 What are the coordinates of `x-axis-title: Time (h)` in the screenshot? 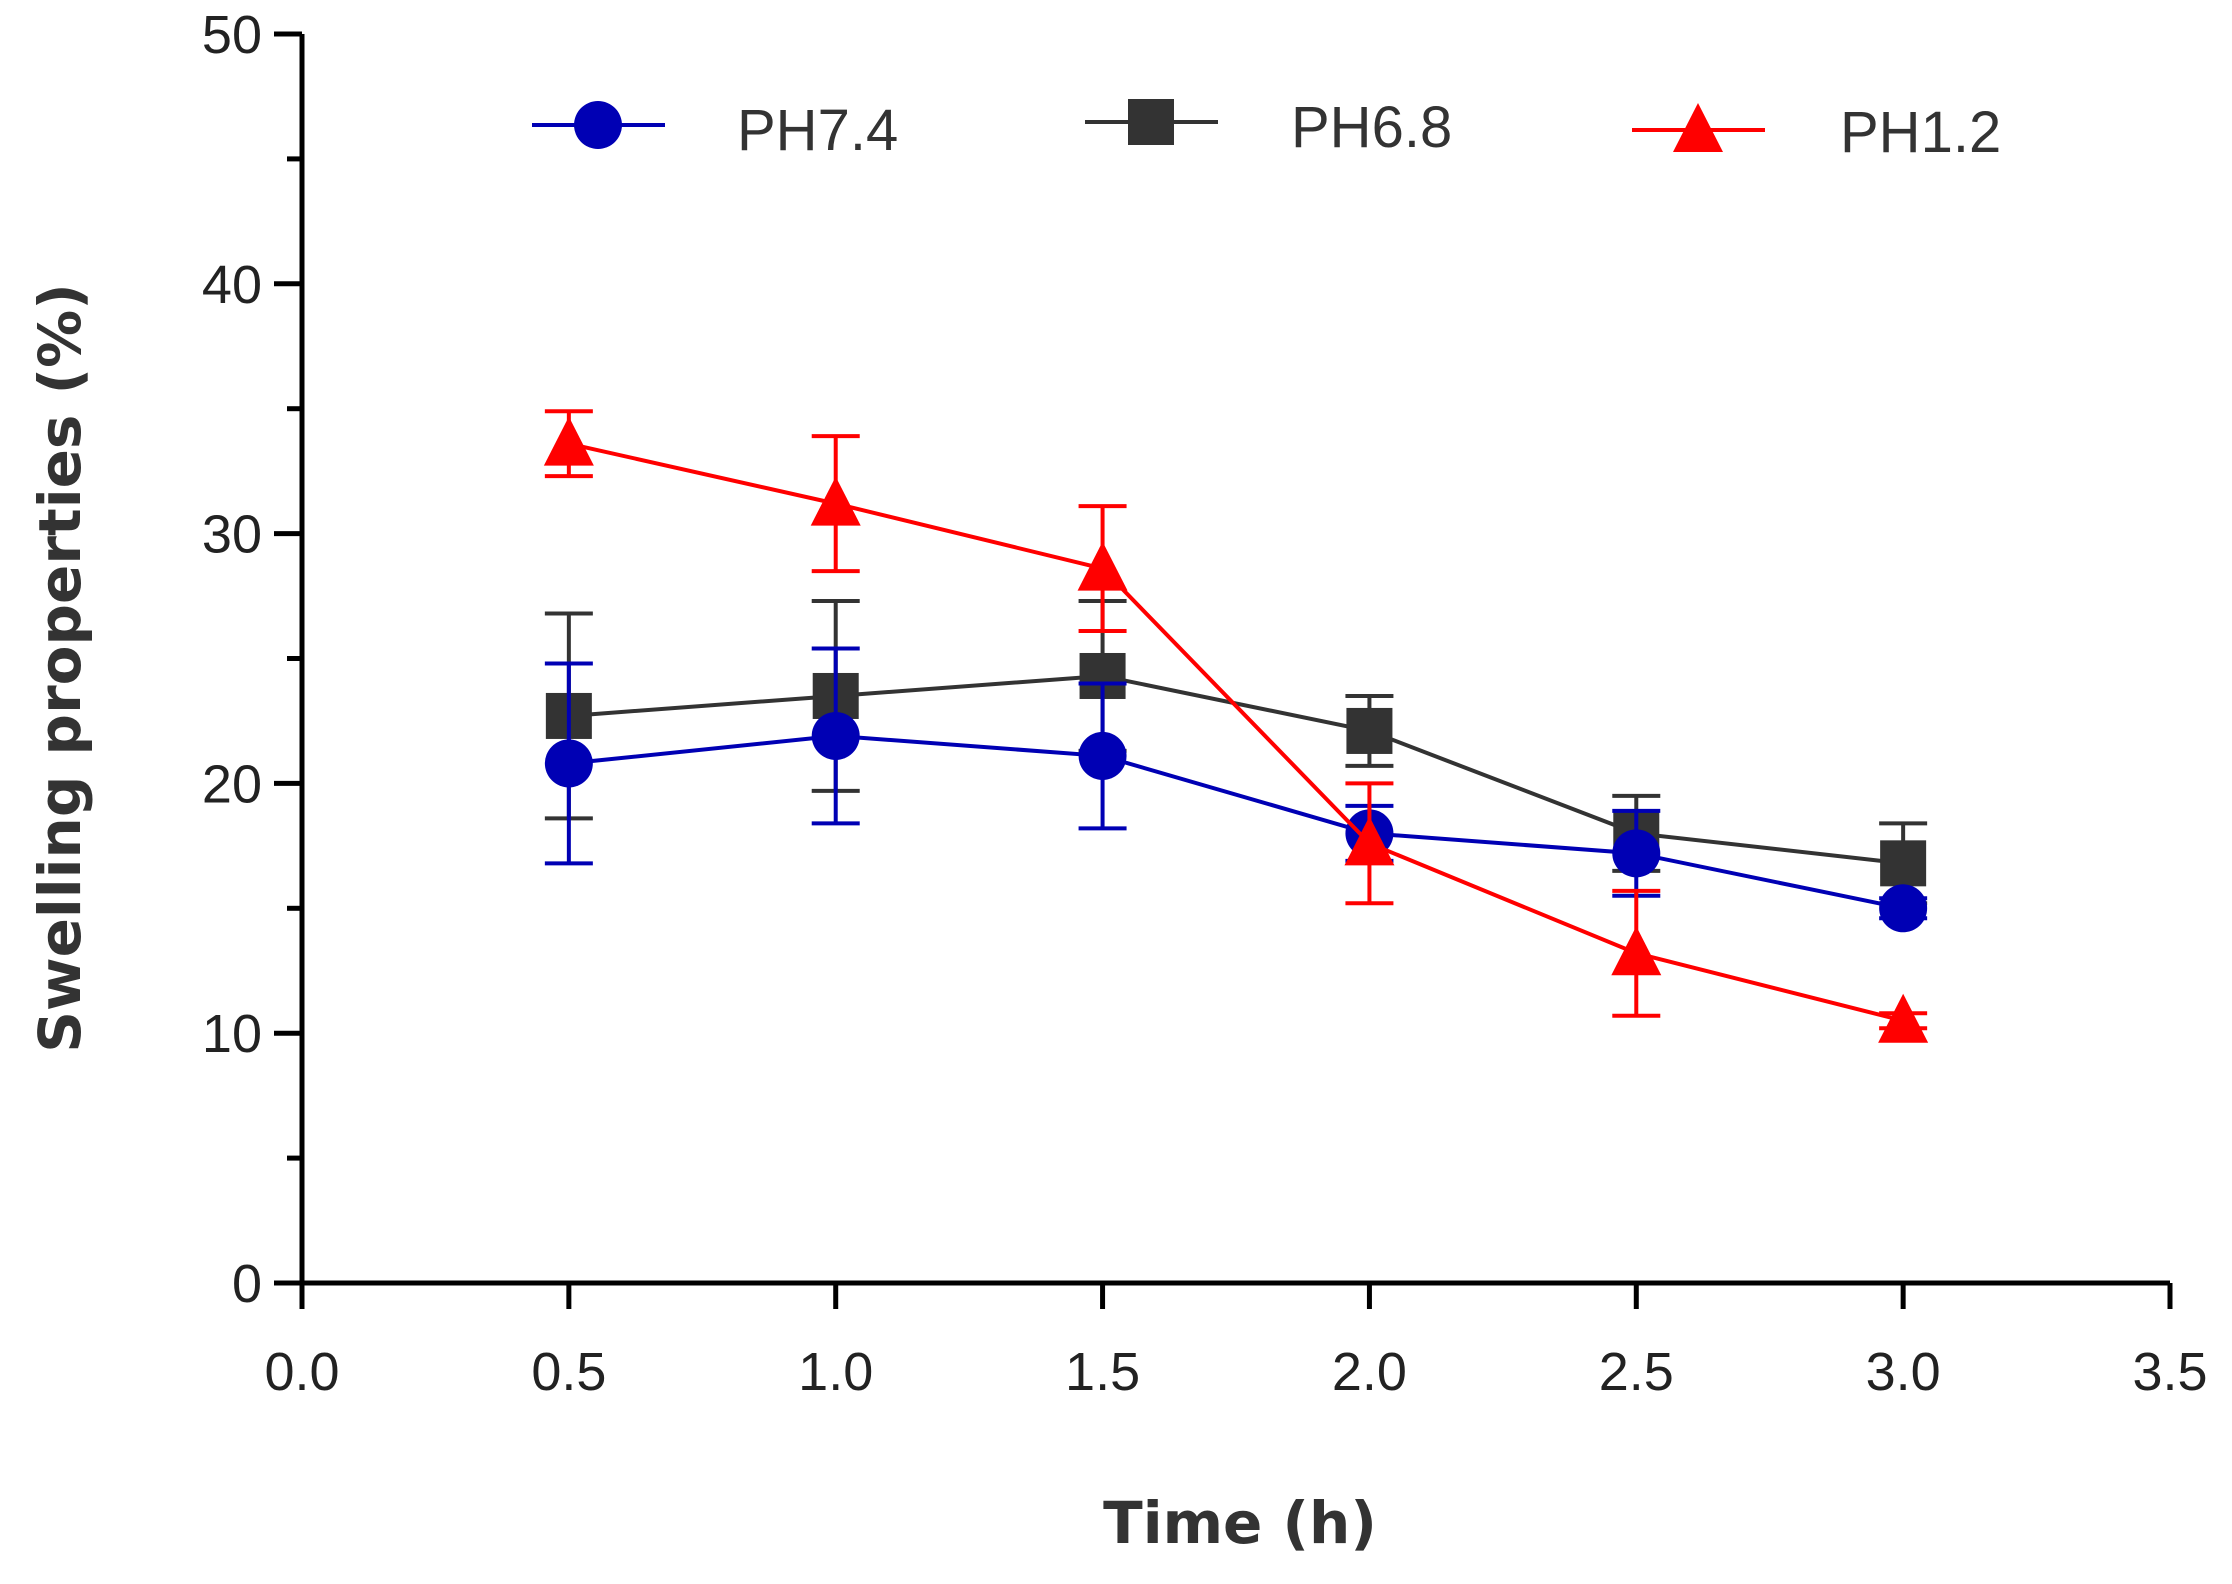 It's located at (1240, 1523).